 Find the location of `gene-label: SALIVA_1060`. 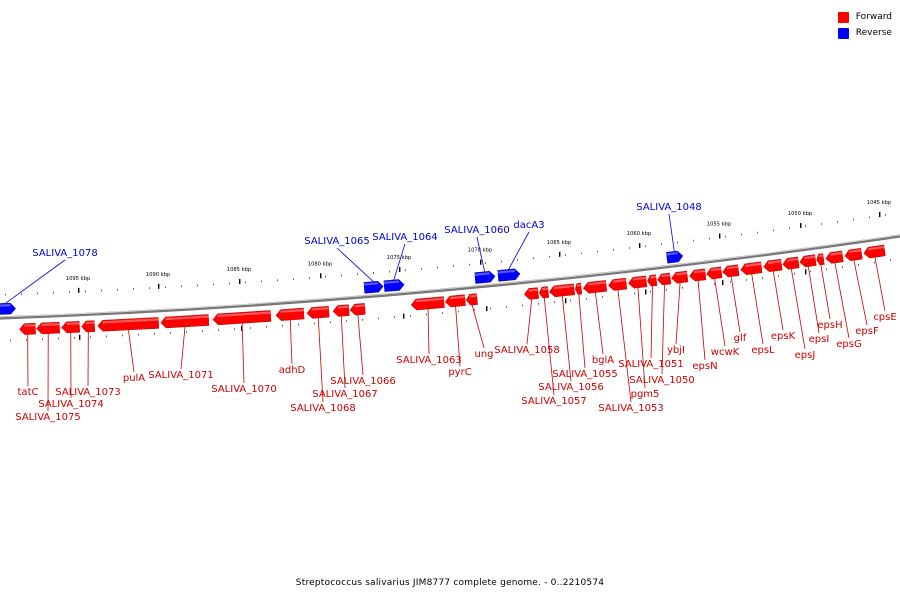

gene-label: SALIVA_1060 is located at coordinates (476, 230).